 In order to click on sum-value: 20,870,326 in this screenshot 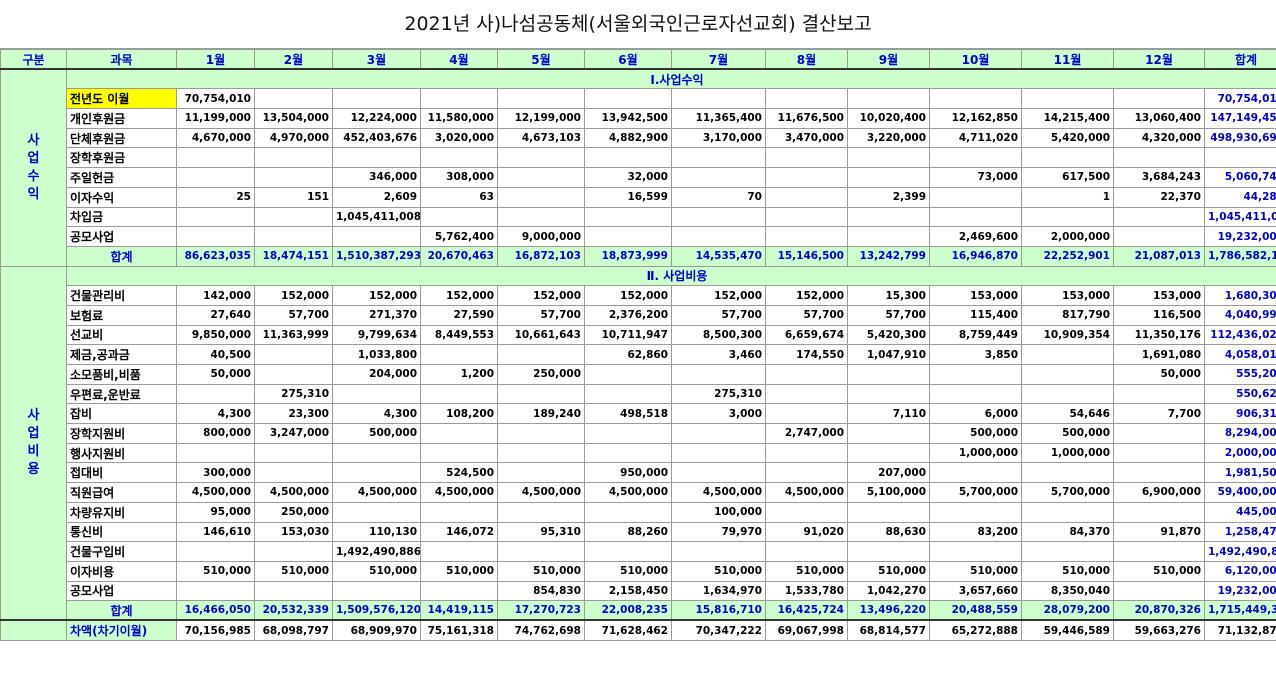, I will do `click(1159, 610)`.